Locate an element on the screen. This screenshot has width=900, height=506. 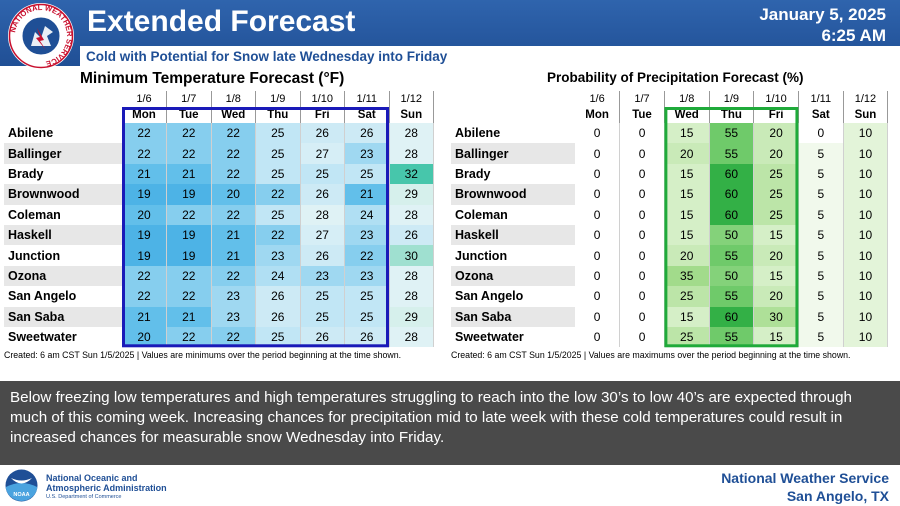
noaa-dept: U.S. Department of Commerce is located at coordinates (84, 497).